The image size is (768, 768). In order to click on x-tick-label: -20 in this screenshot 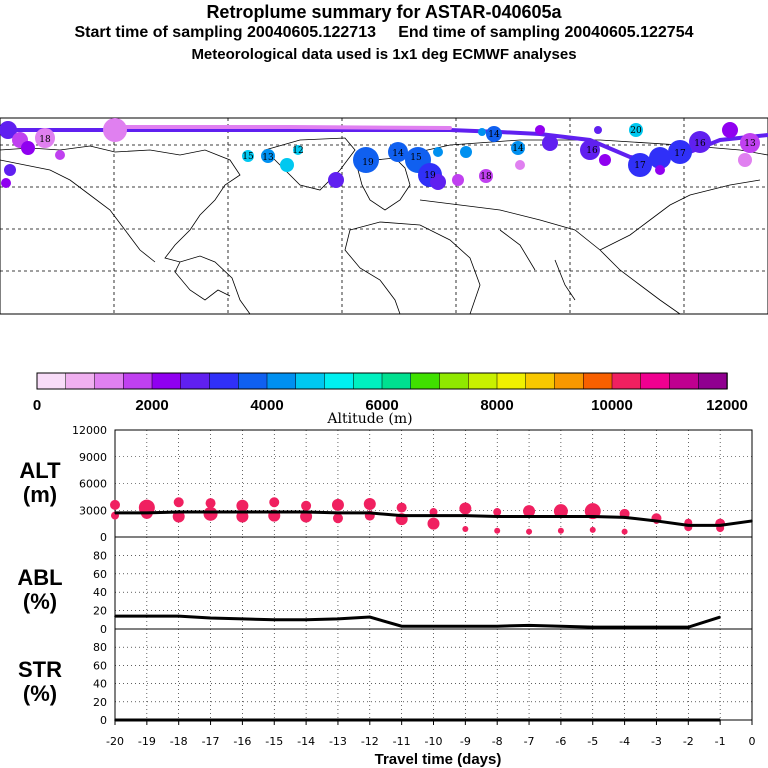, I will do `click(115, 741)`.